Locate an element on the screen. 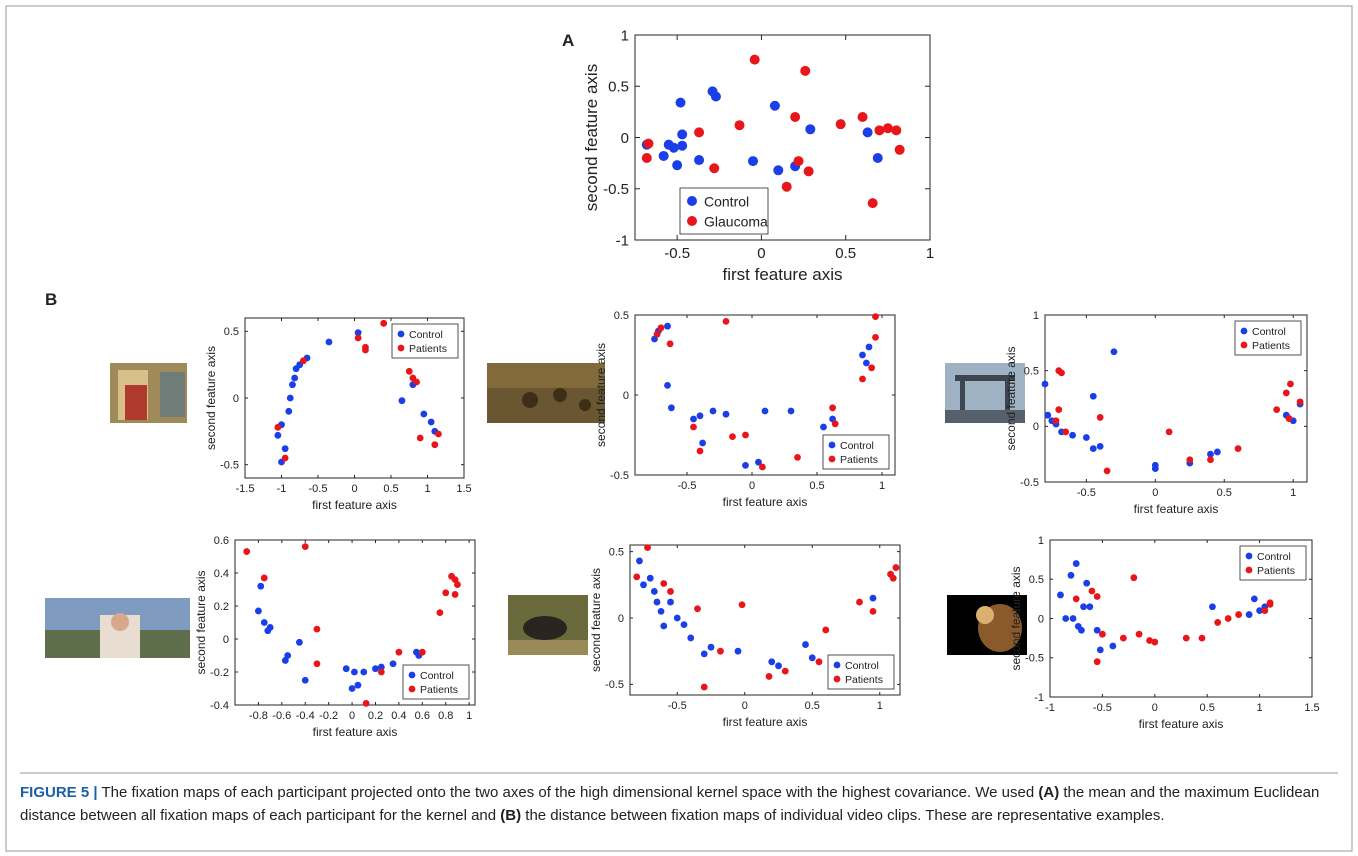 The width and height of the screenshot is (1358, 856). x-tick-label: -0.2 is located at coordinates (328, 716).